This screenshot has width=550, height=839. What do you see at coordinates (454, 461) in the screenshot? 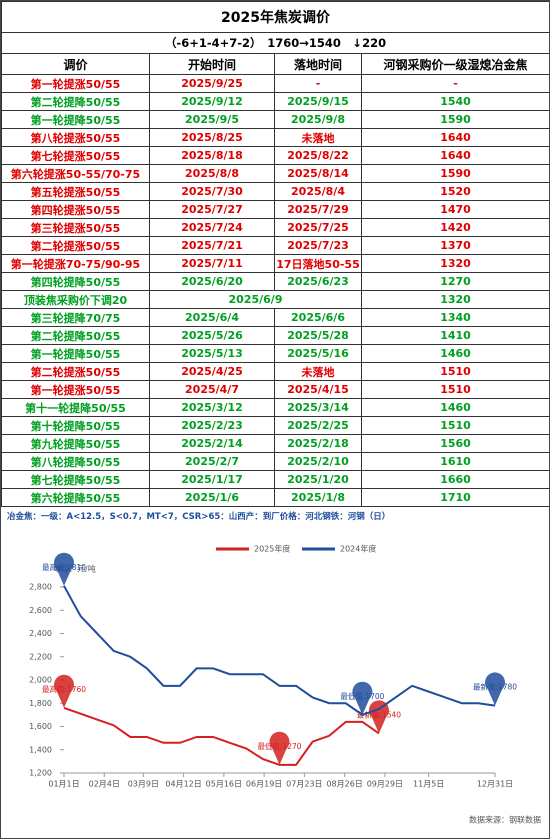
I see `cell: 1610` at bounding box center [454, 461].